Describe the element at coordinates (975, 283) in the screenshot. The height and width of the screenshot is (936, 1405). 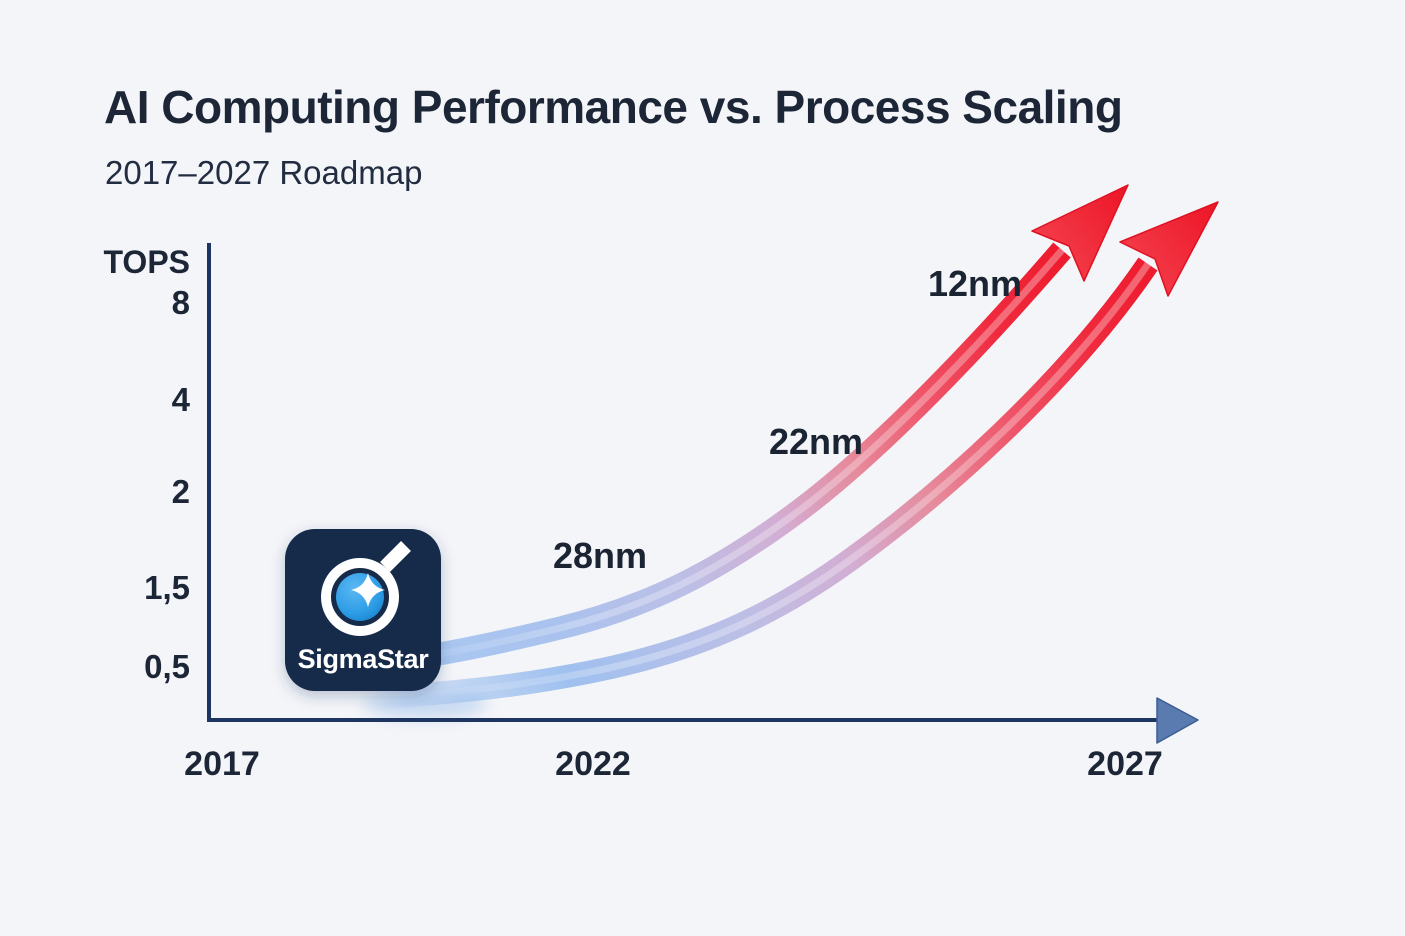
I see `process-node-label-12nm: 12nm` at that location.